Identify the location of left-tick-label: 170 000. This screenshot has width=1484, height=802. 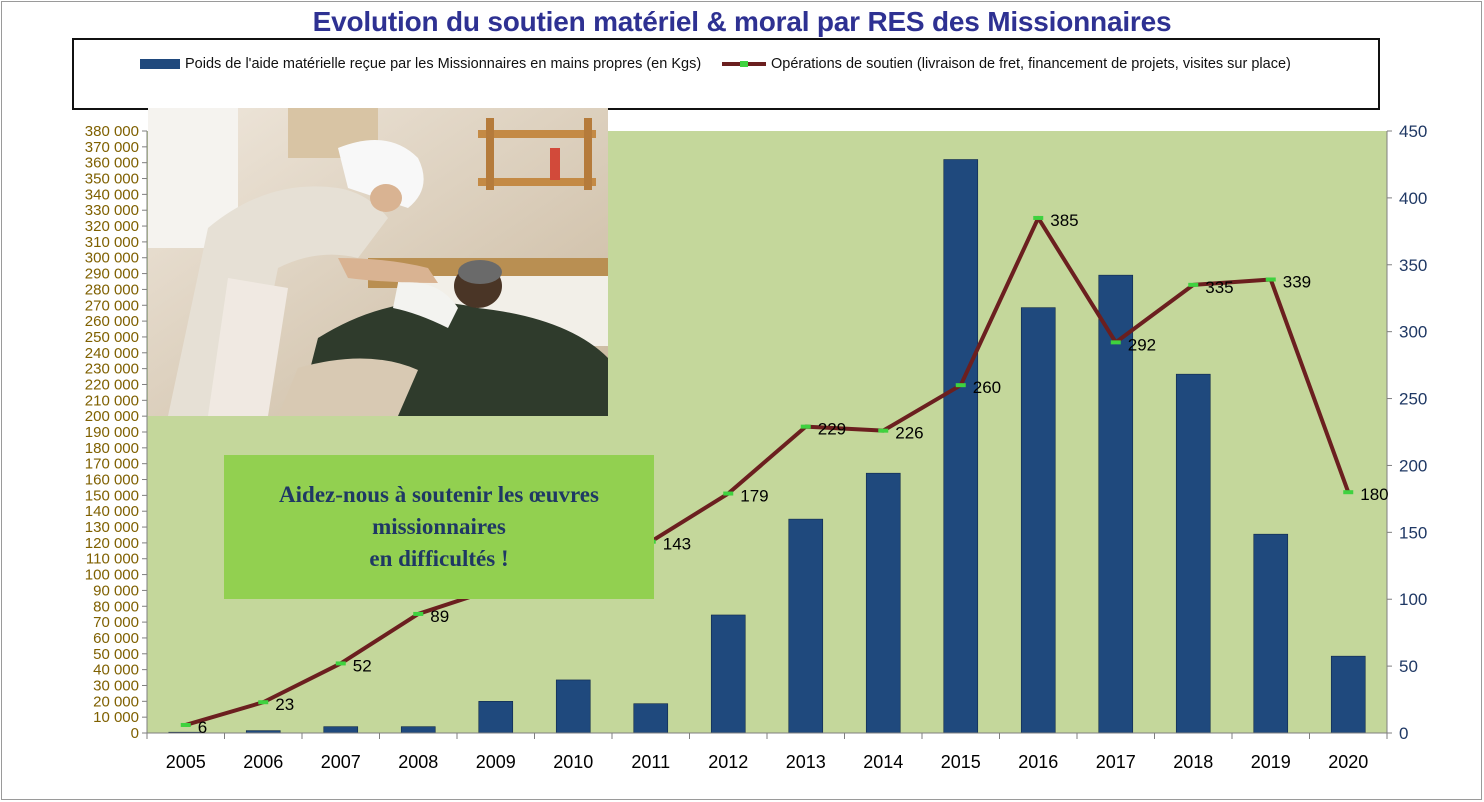
(112, 464).